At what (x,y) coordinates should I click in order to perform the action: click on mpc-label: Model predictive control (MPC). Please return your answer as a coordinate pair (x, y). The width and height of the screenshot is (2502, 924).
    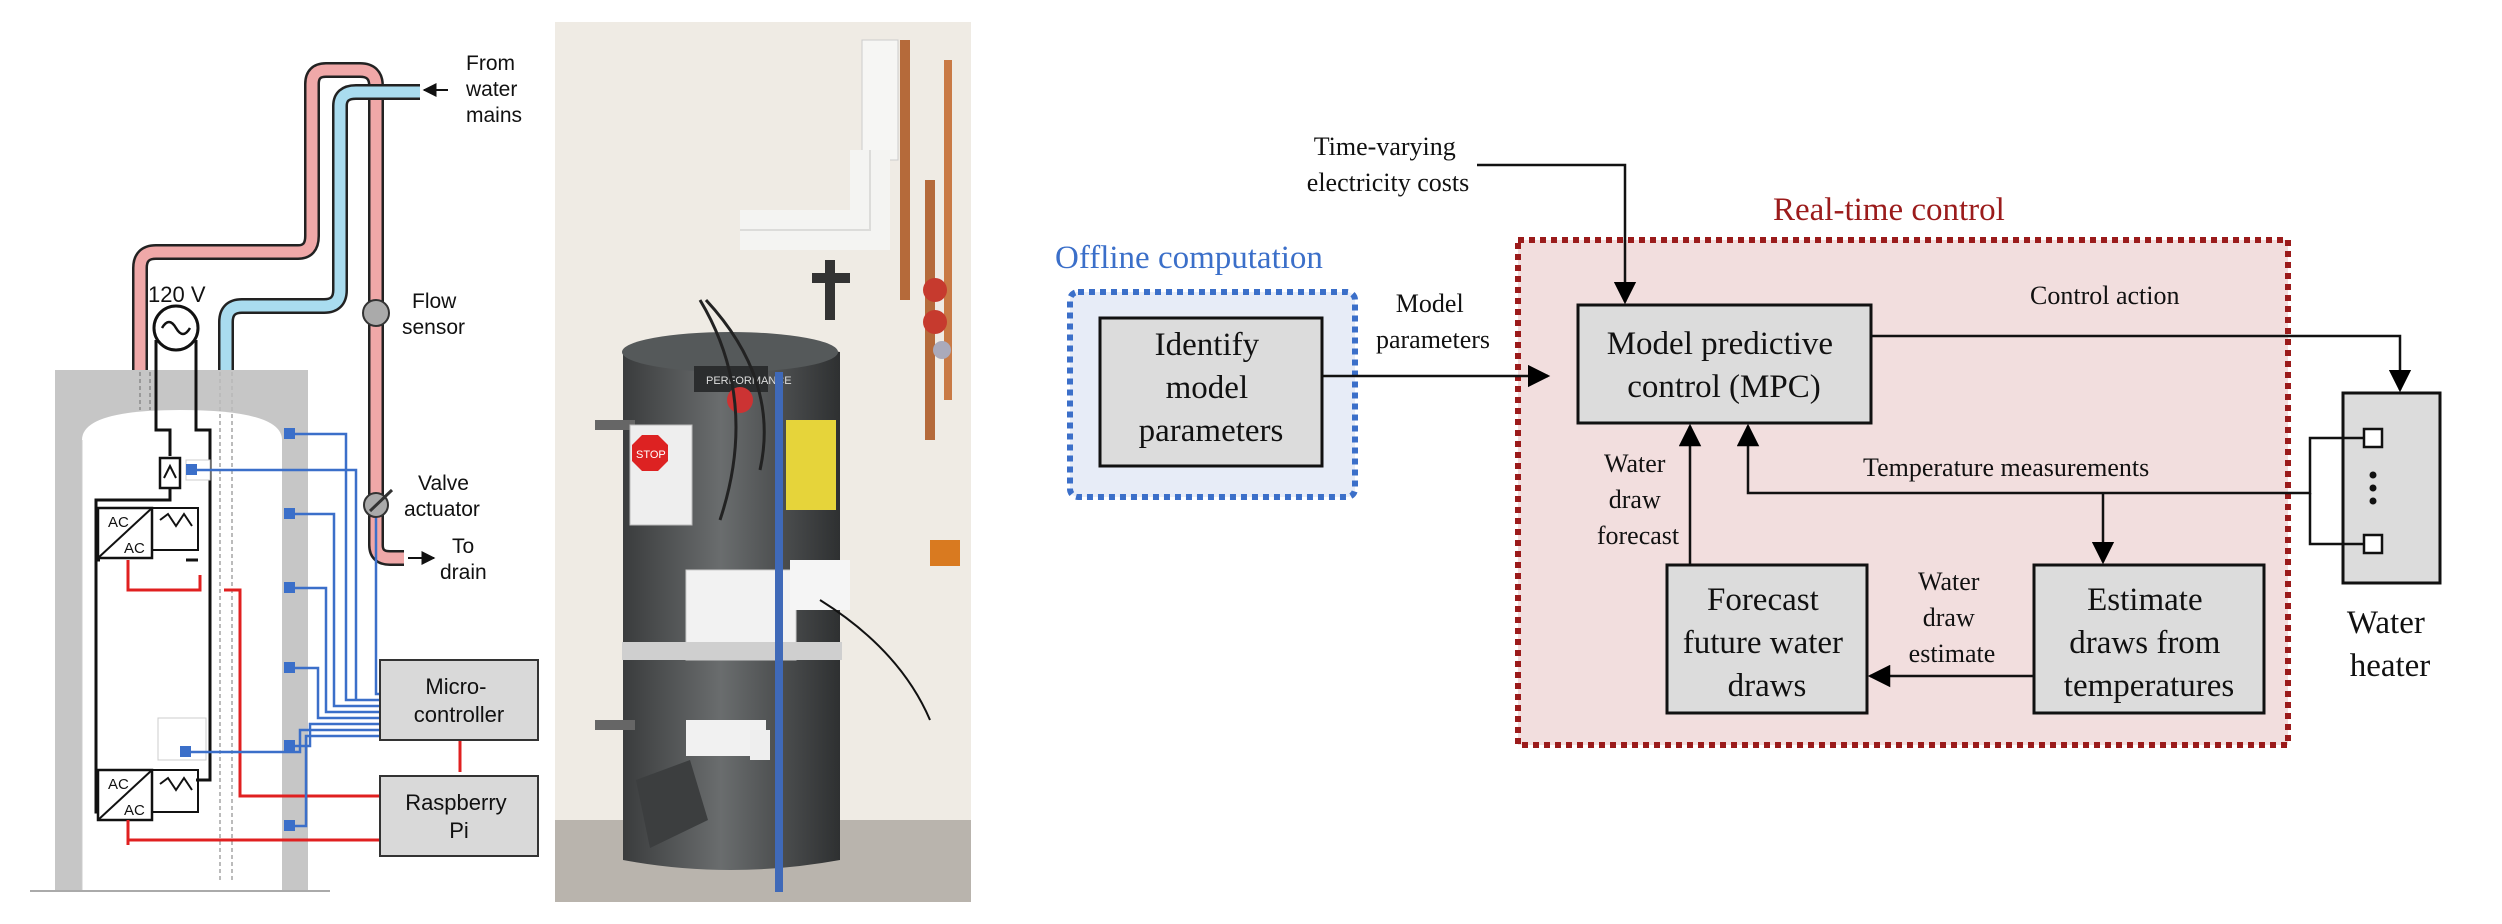
    Looking at the image, I should click on (1724, 365).